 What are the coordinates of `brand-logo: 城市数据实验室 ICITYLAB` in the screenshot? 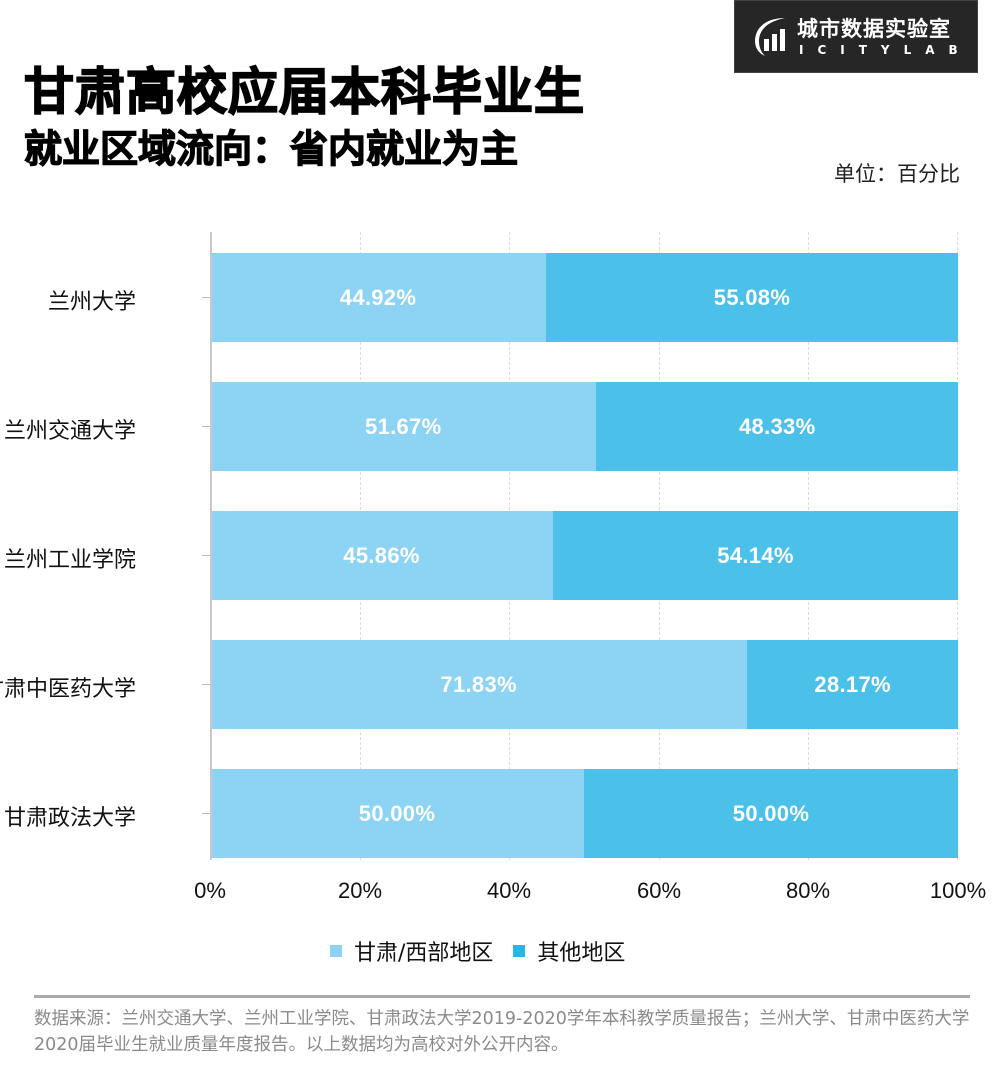 It's located at (856, 36).